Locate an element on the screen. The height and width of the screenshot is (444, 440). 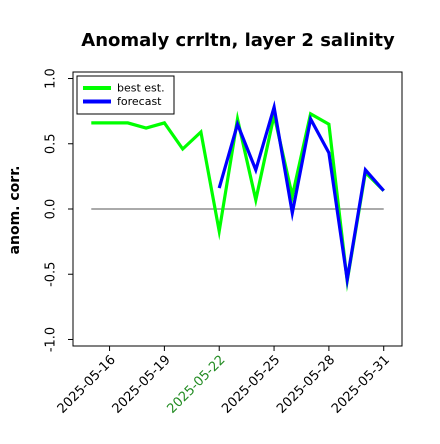
y-tick-label: 0.5 is located at coordinates (51, 143).